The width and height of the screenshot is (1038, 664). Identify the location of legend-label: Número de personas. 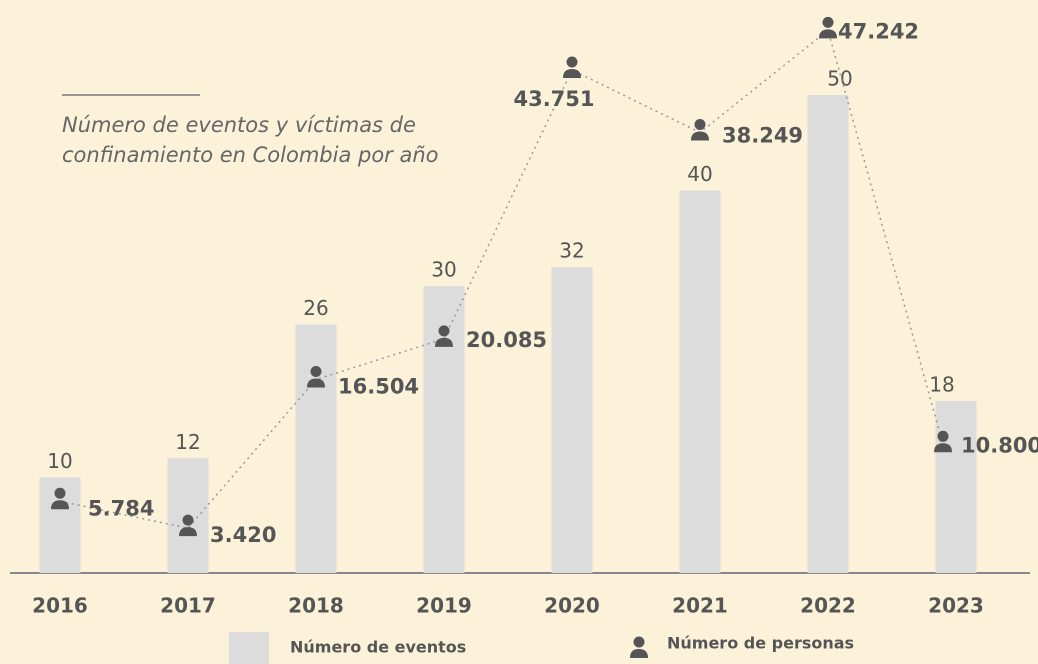
(760, 643).